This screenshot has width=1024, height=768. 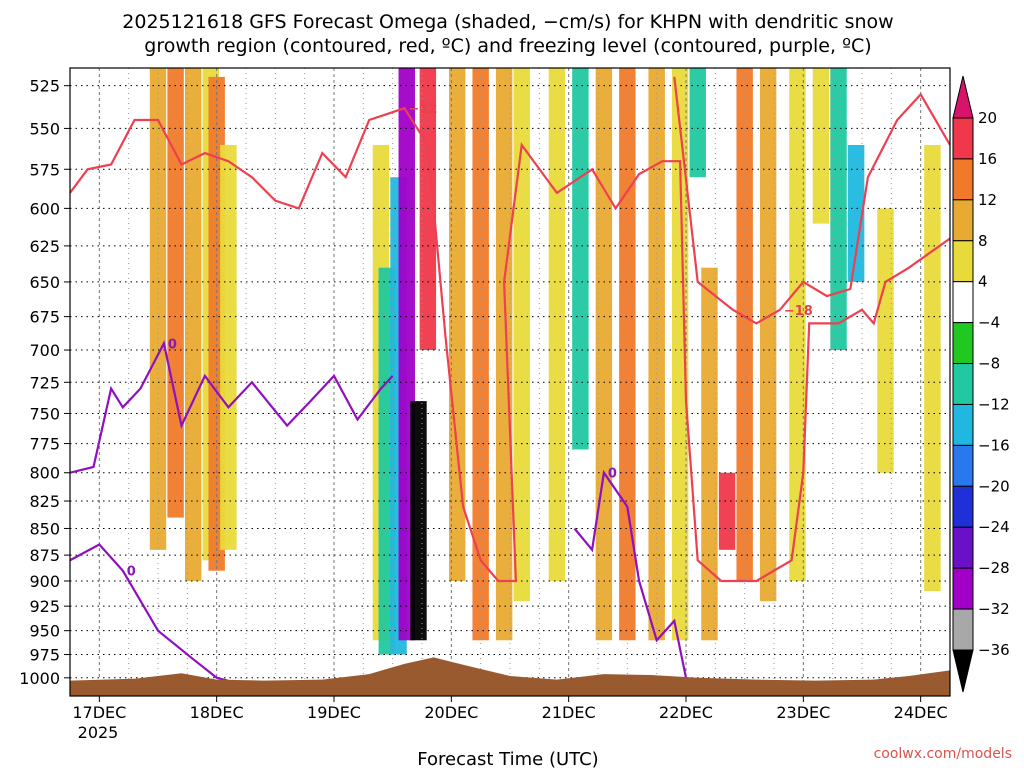 What do you see at coordinates (994, 609) in the screenshot?
I see `colorbar-label-12: −32` at bounding box center [994, 609].